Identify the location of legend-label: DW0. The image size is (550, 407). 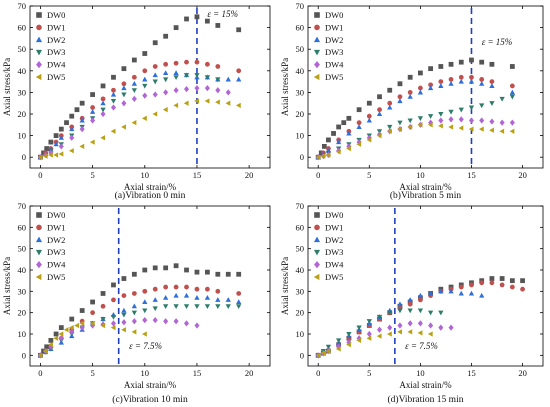
(56, 15).